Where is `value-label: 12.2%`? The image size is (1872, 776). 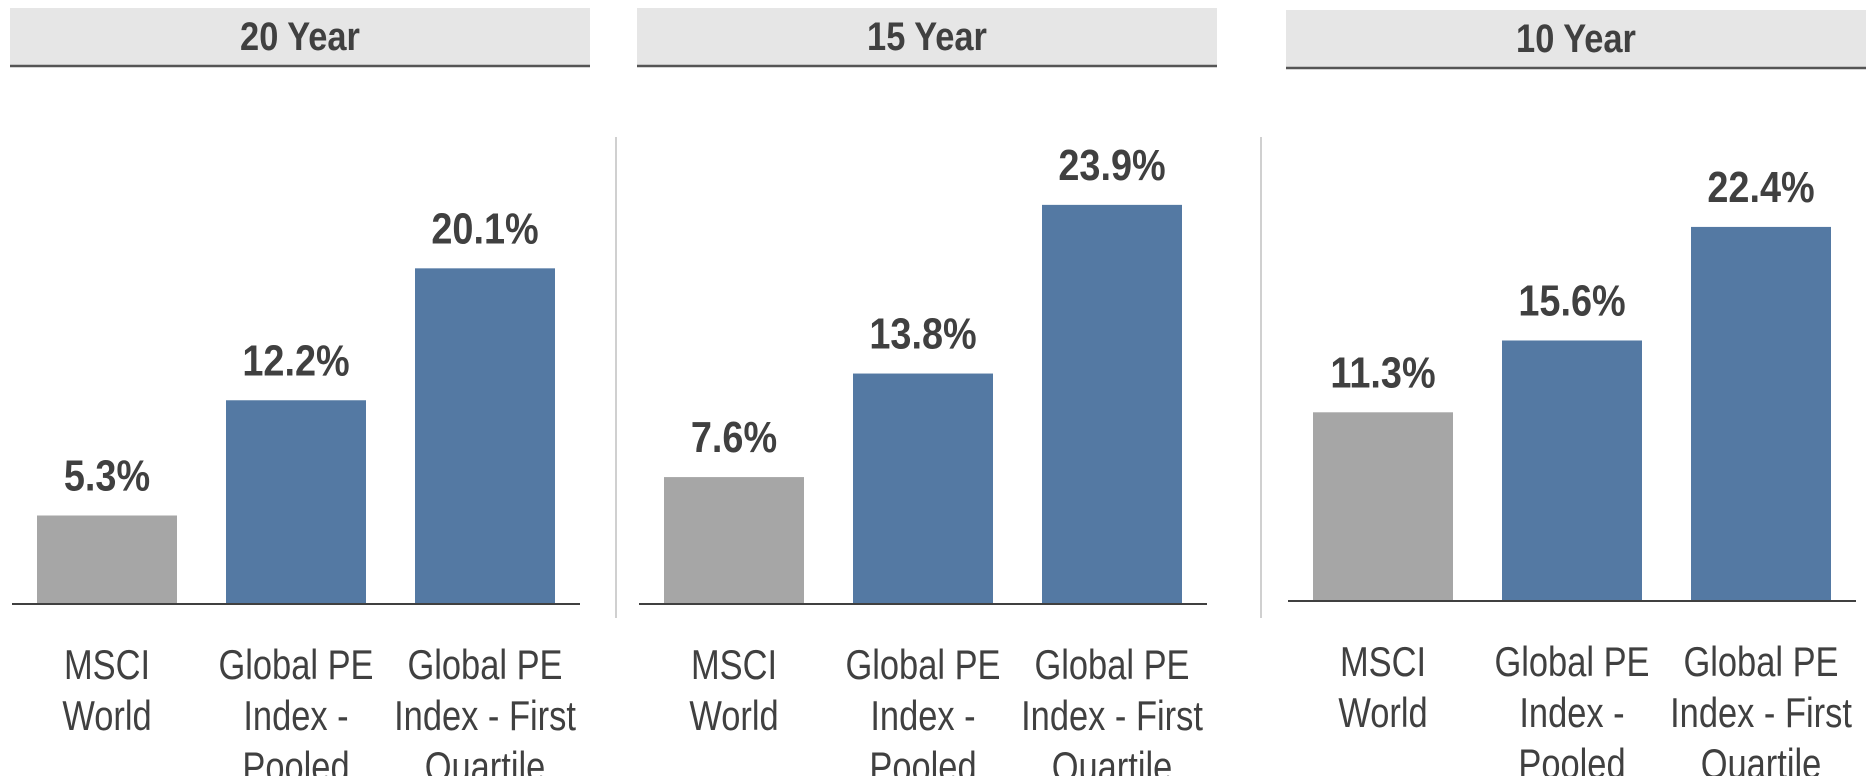 value-label: 12.2% is located at coordinates (295, 360).